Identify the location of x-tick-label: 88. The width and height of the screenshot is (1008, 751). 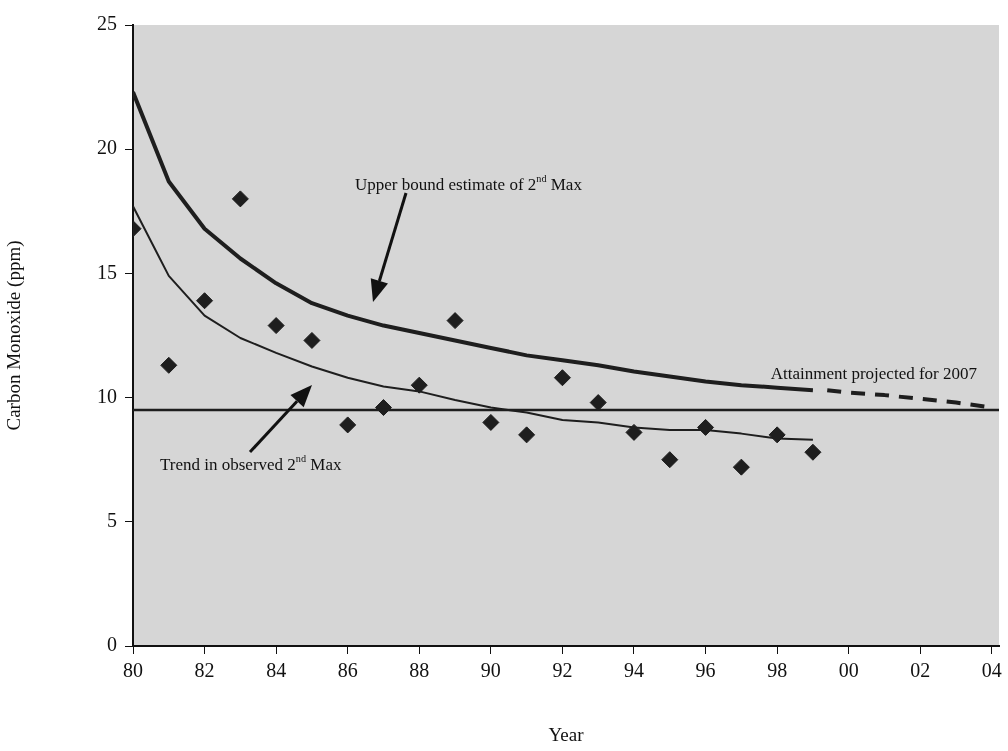
(419, 670).